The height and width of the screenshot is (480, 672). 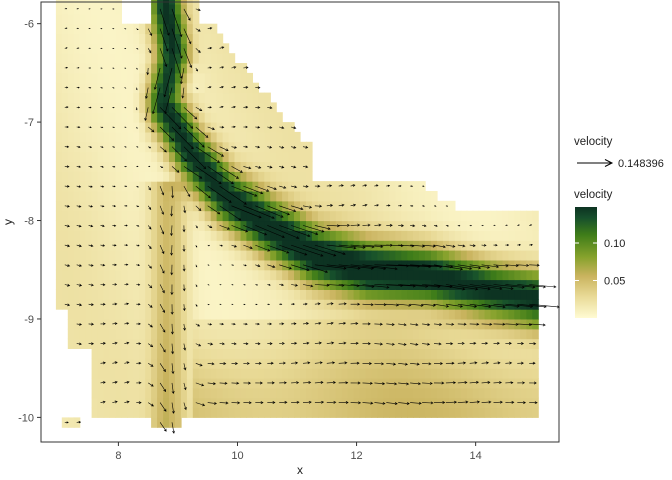 I want to click on legend-arrow-title: velocity, so click(x=593, y=142).